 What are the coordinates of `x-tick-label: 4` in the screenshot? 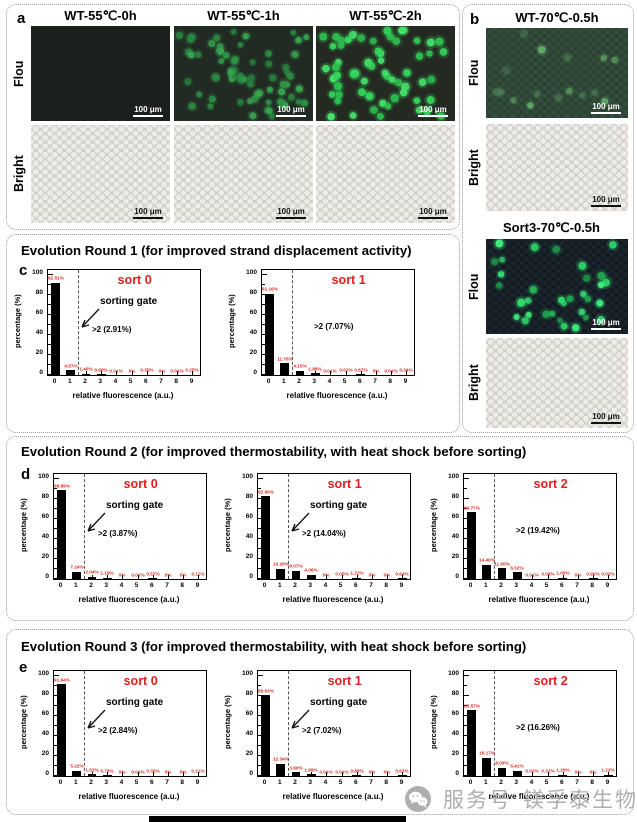 It's located at (115, 381).